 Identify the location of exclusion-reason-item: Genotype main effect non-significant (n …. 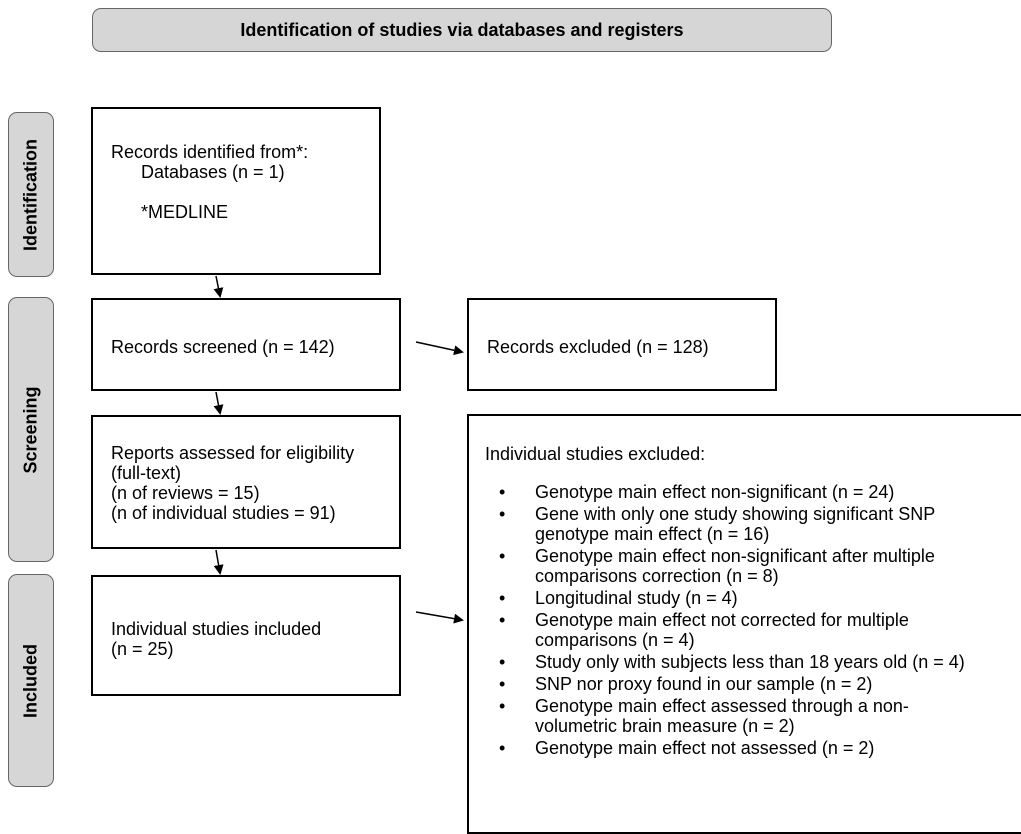
(753, 492).